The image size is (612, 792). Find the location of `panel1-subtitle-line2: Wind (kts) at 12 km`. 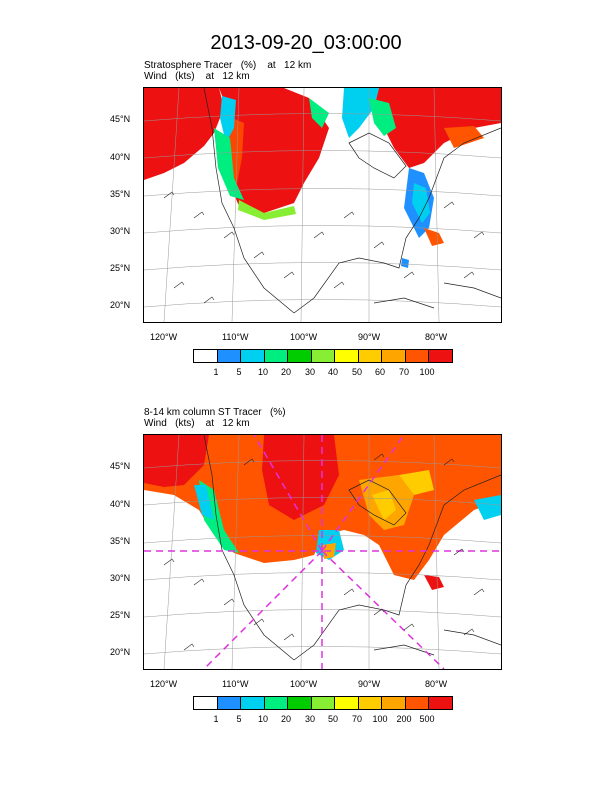

panel1-subtitle-line2: Wind (kts) at 12 km is located at coordinates (197, 76).